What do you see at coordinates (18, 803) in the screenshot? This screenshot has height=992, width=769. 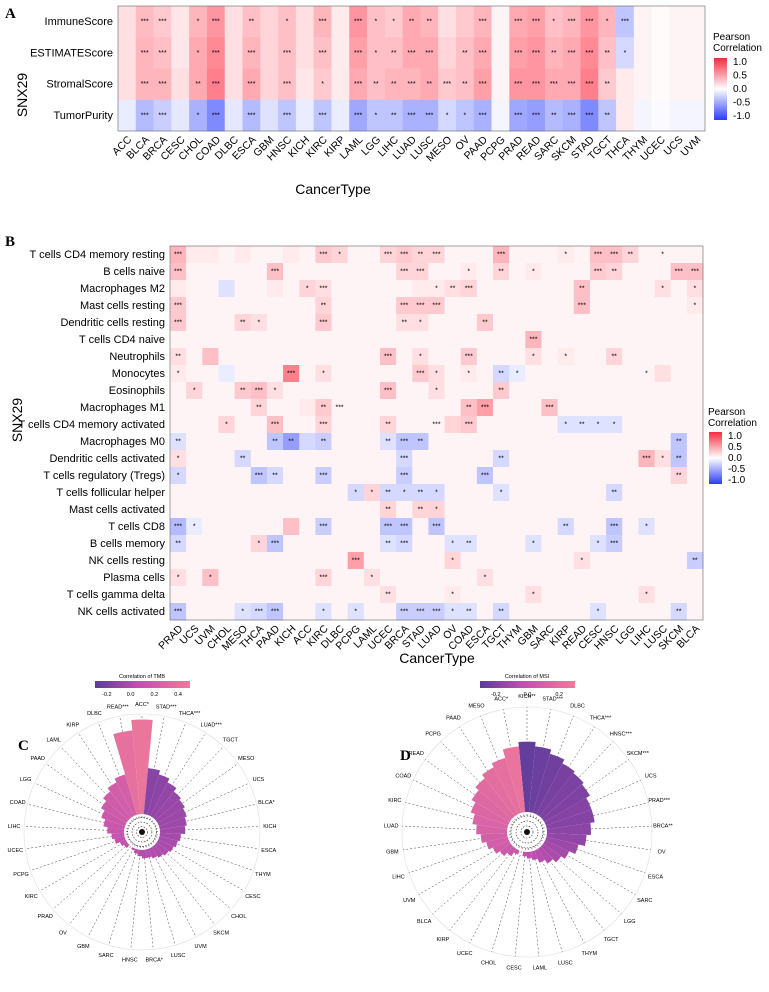 I see `radial-category-label: COAD` at bounding box center [18, 803].